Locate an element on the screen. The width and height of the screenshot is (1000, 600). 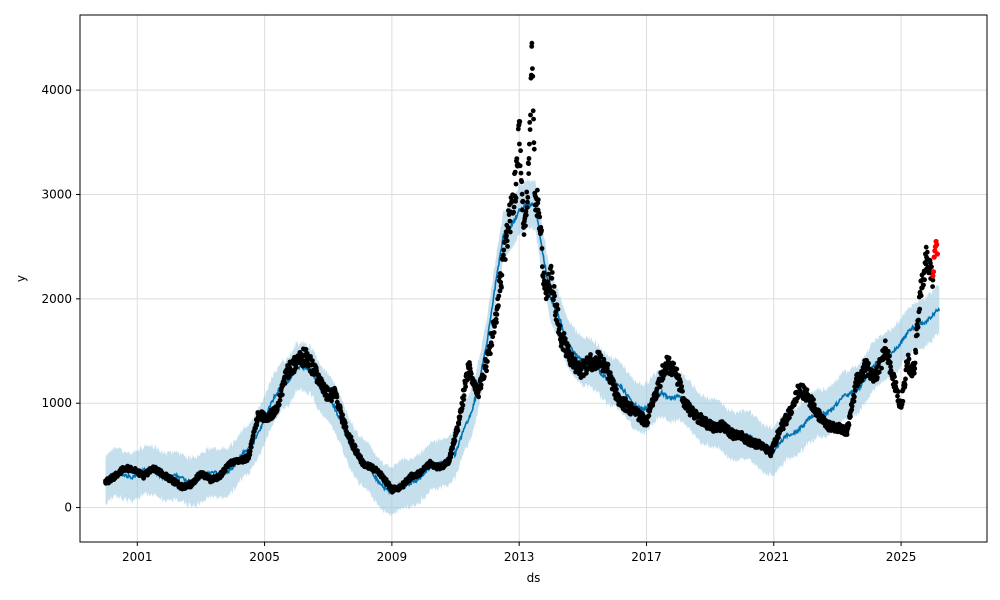
y-axis-label: y is located at coordinates (21, 278).